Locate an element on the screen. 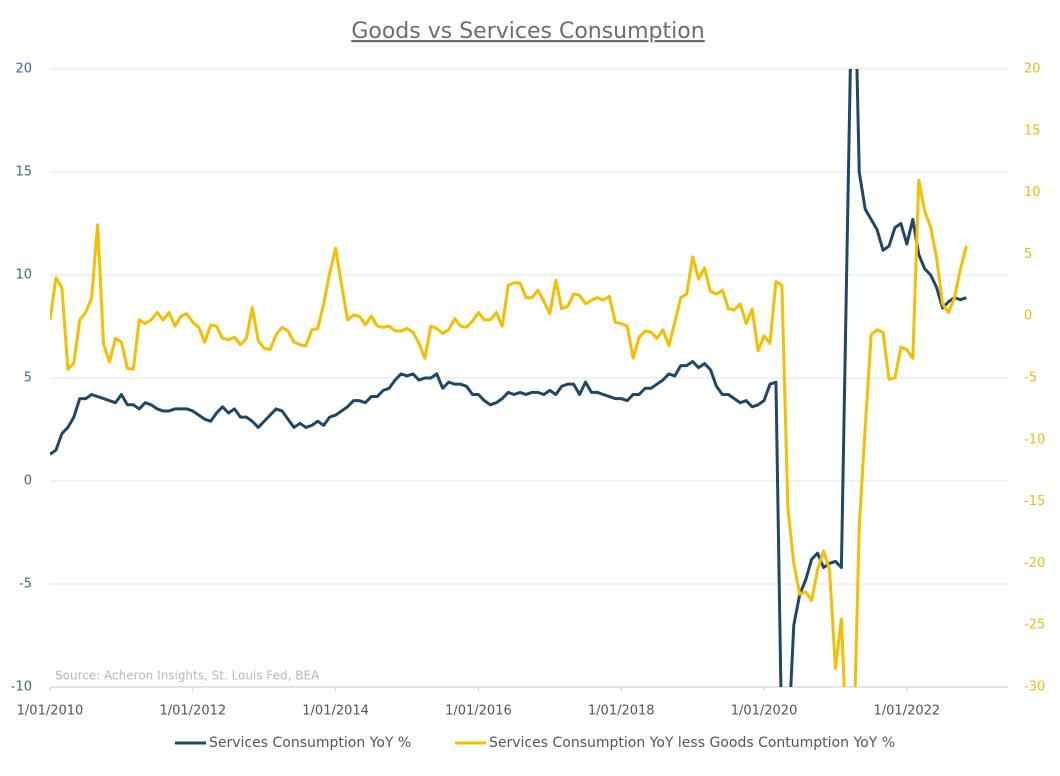 This screenshot has height=776, width=1060. y2-tick-label: -20 is located at coordinates (1034, 563).